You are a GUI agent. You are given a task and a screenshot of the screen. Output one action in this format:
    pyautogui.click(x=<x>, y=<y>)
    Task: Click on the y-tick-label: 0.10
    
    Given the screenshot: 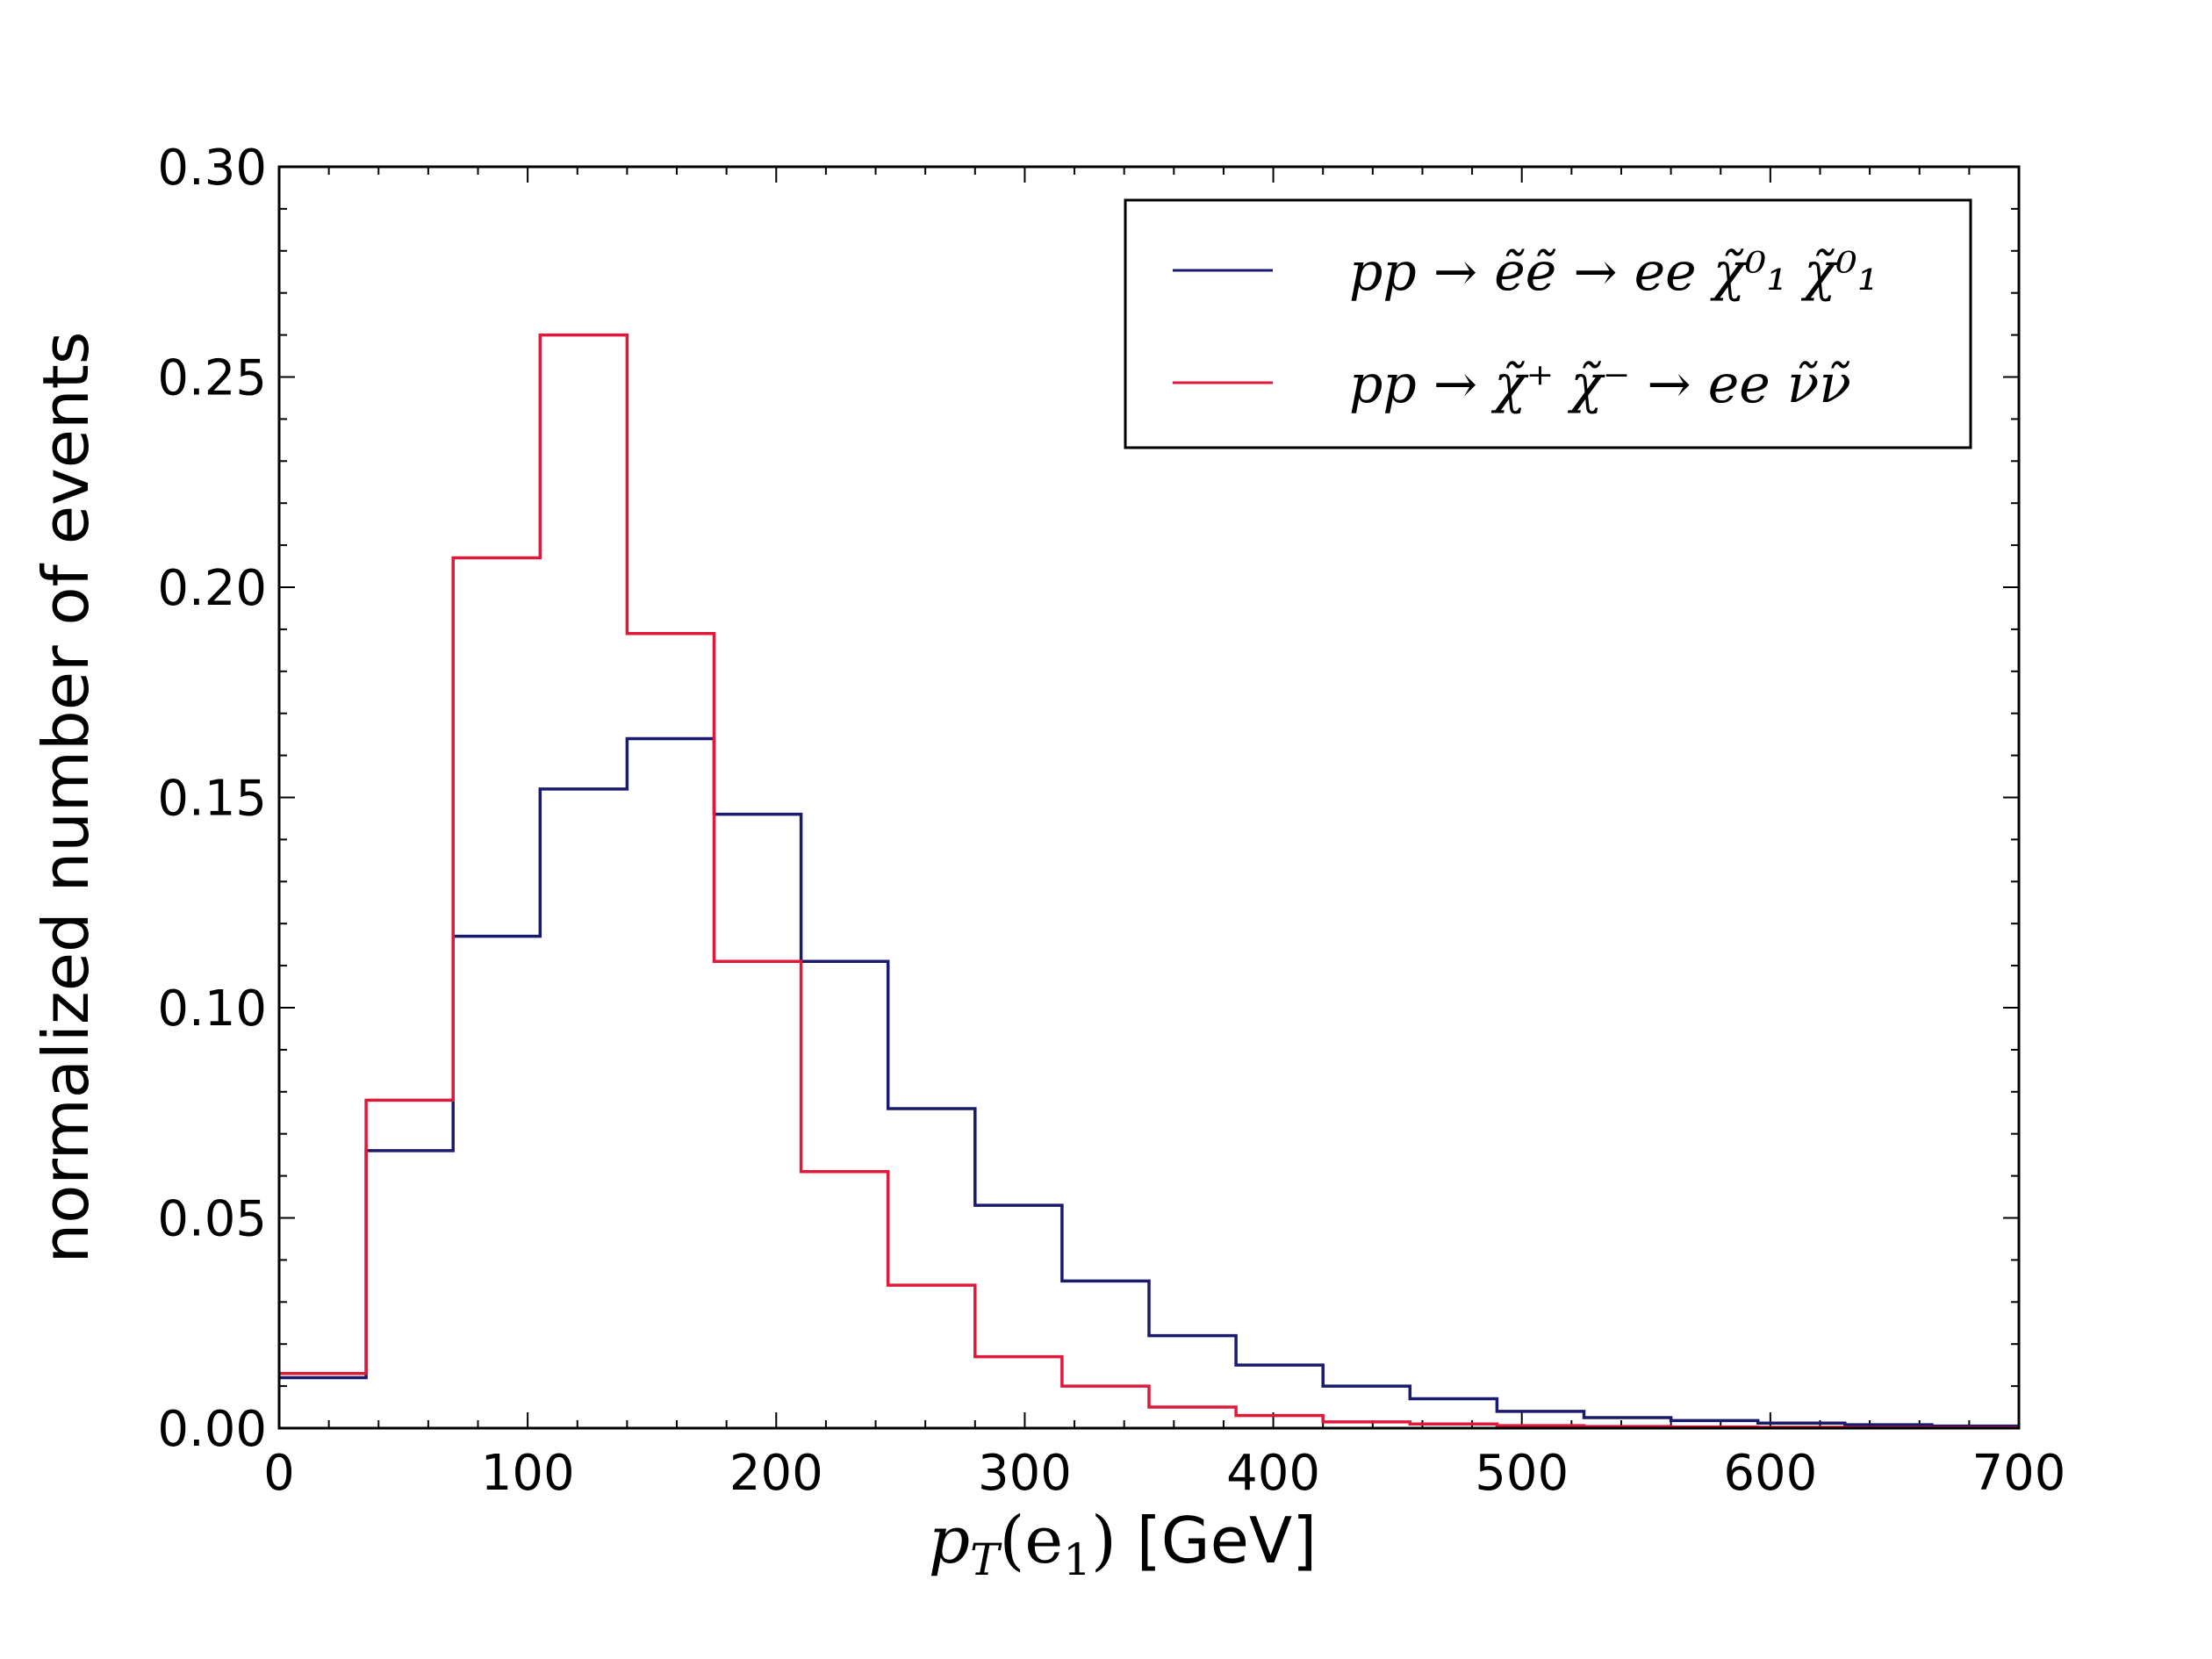 What is the action you would take?
    pyautogui.click(x=212, y=1009)
    